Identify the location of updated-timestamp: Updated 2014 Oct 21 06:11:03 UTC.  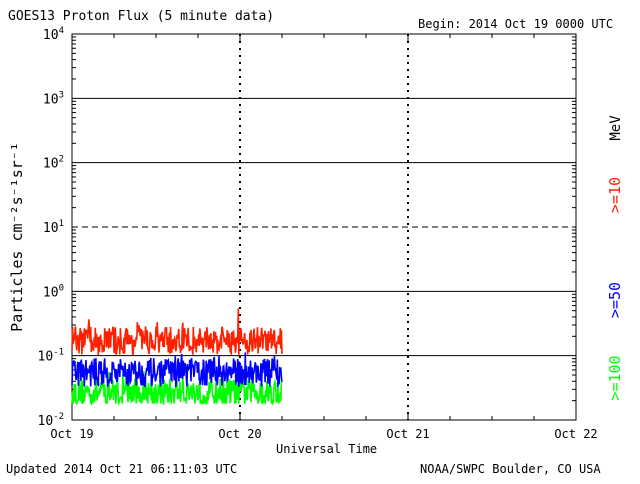
(122, 469).